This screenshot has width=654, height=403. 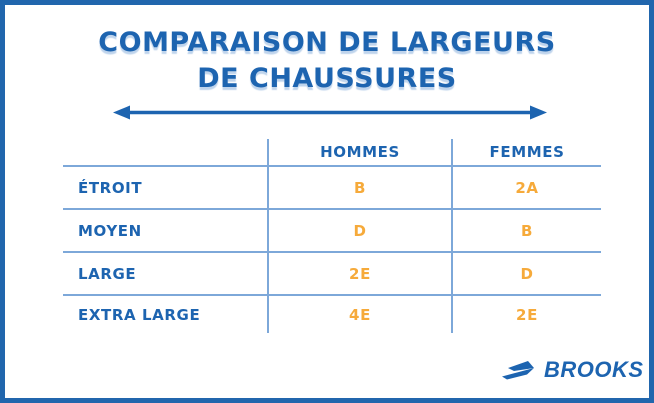 What do you see at coordinates (359, 274) in the screenshot?
I see `value-large-hommes: 2E` at bounding box center [359, 274].